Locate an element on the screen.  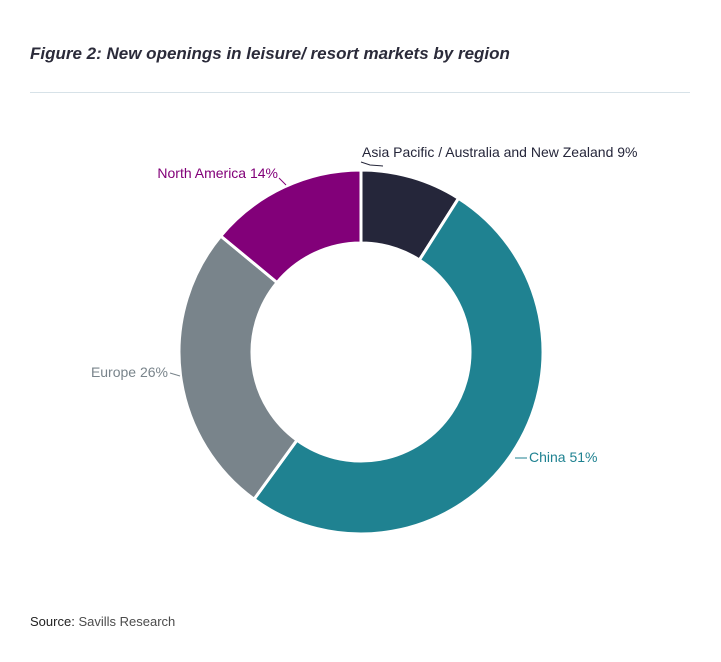
slice-north-america is located at coordinates (290, 226).